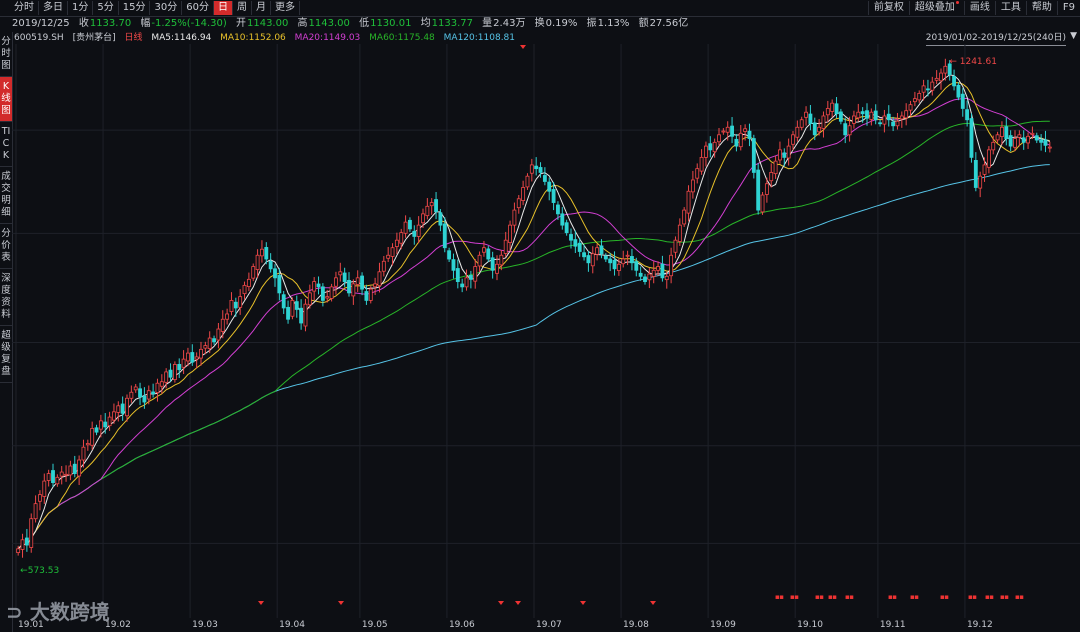 The width and height of the screenshot is (1080, 632). Describe the element at coordinates (261, 8) in the screenshot. I see `period-tab: 月` at that location.